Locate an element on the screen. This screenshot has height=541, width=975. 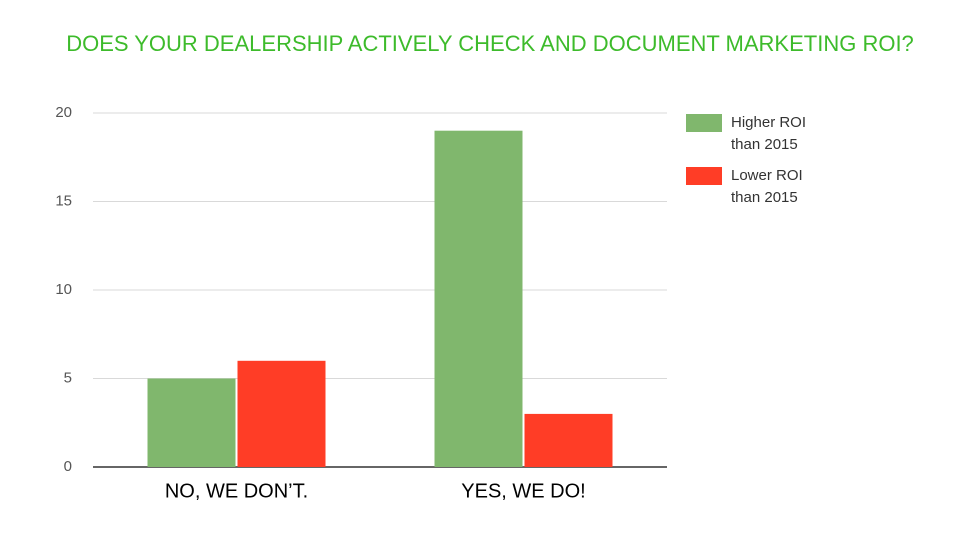
legend-item: Lower ROI than 2015 is located at coordinates (758, 188).